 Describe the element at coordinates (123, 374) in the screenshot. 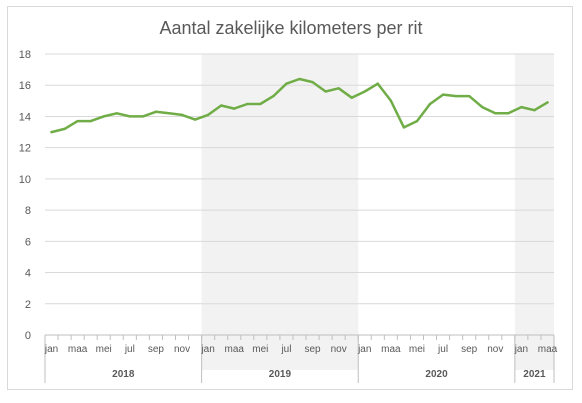

I see `year-label: 2018` at that location.